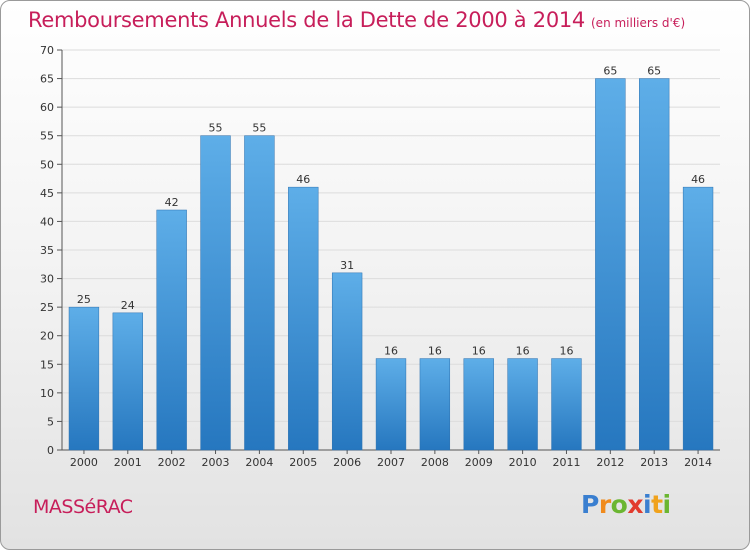  I want to click on x-tick-label: 2009, so click(479, 462).